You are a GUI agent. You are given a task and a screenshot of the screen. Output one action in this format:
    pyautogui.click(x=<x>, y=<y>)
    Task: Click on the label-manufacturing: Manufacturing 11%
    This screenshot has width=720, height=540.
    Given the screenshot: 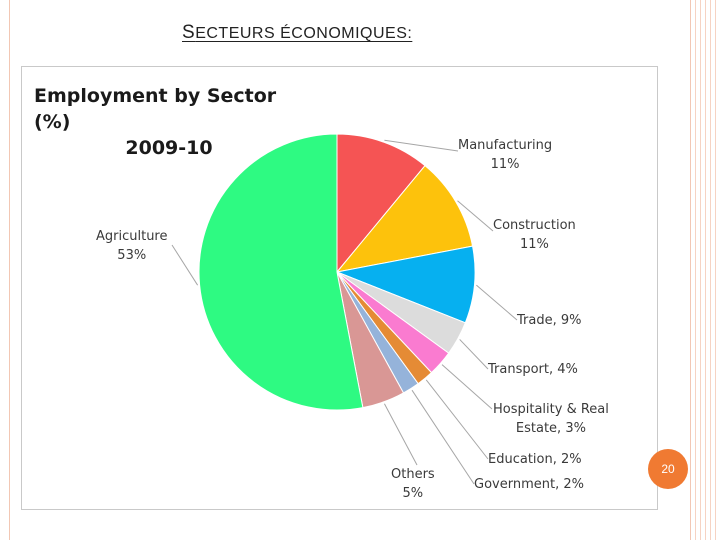 What is the action you would take?
    pyautogui.click(x=505, y=155)
    